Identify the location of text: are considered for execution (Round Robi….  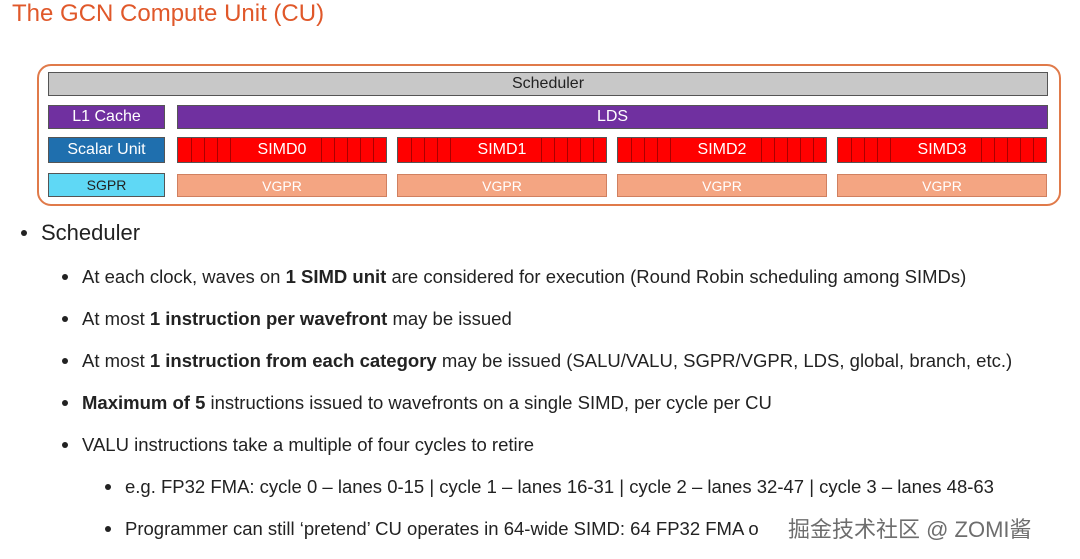
(676, 276).